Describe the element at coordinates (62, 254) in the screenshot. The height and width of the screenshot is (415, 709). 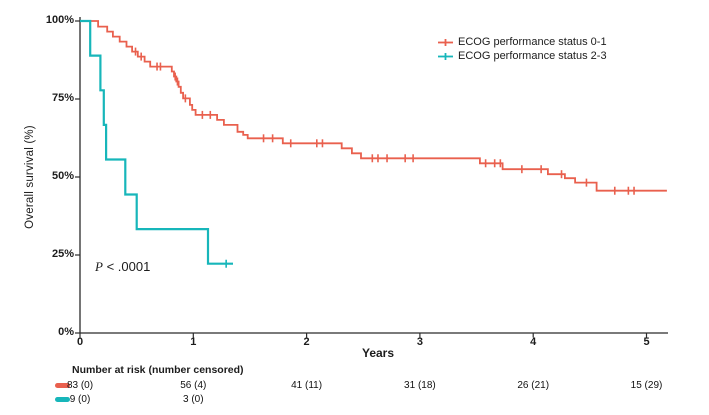
I see `y-tick-label: 25%` at that location.